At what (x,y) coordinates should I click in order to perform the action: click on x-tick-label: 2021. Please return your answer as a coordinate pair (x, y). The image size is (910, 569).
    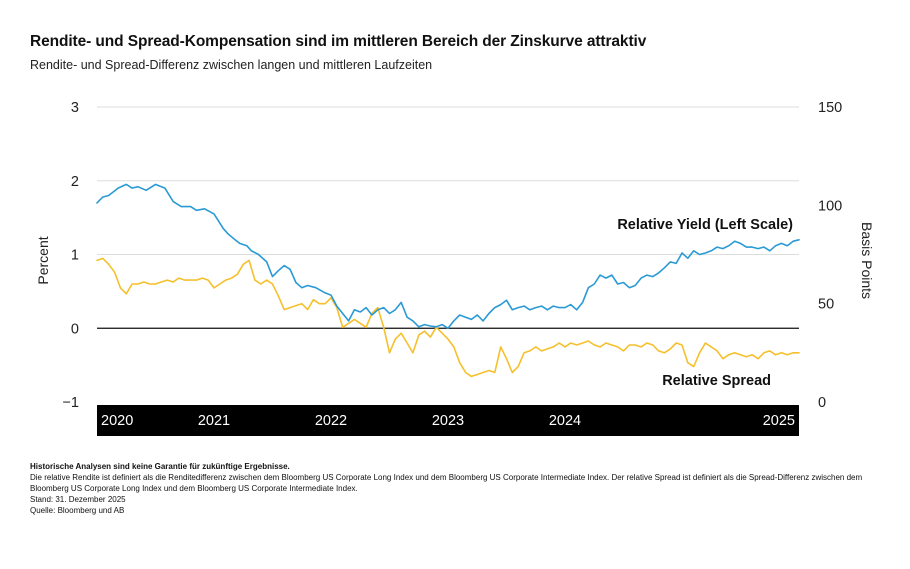
    Looking at the image, I should click on (214, 421).